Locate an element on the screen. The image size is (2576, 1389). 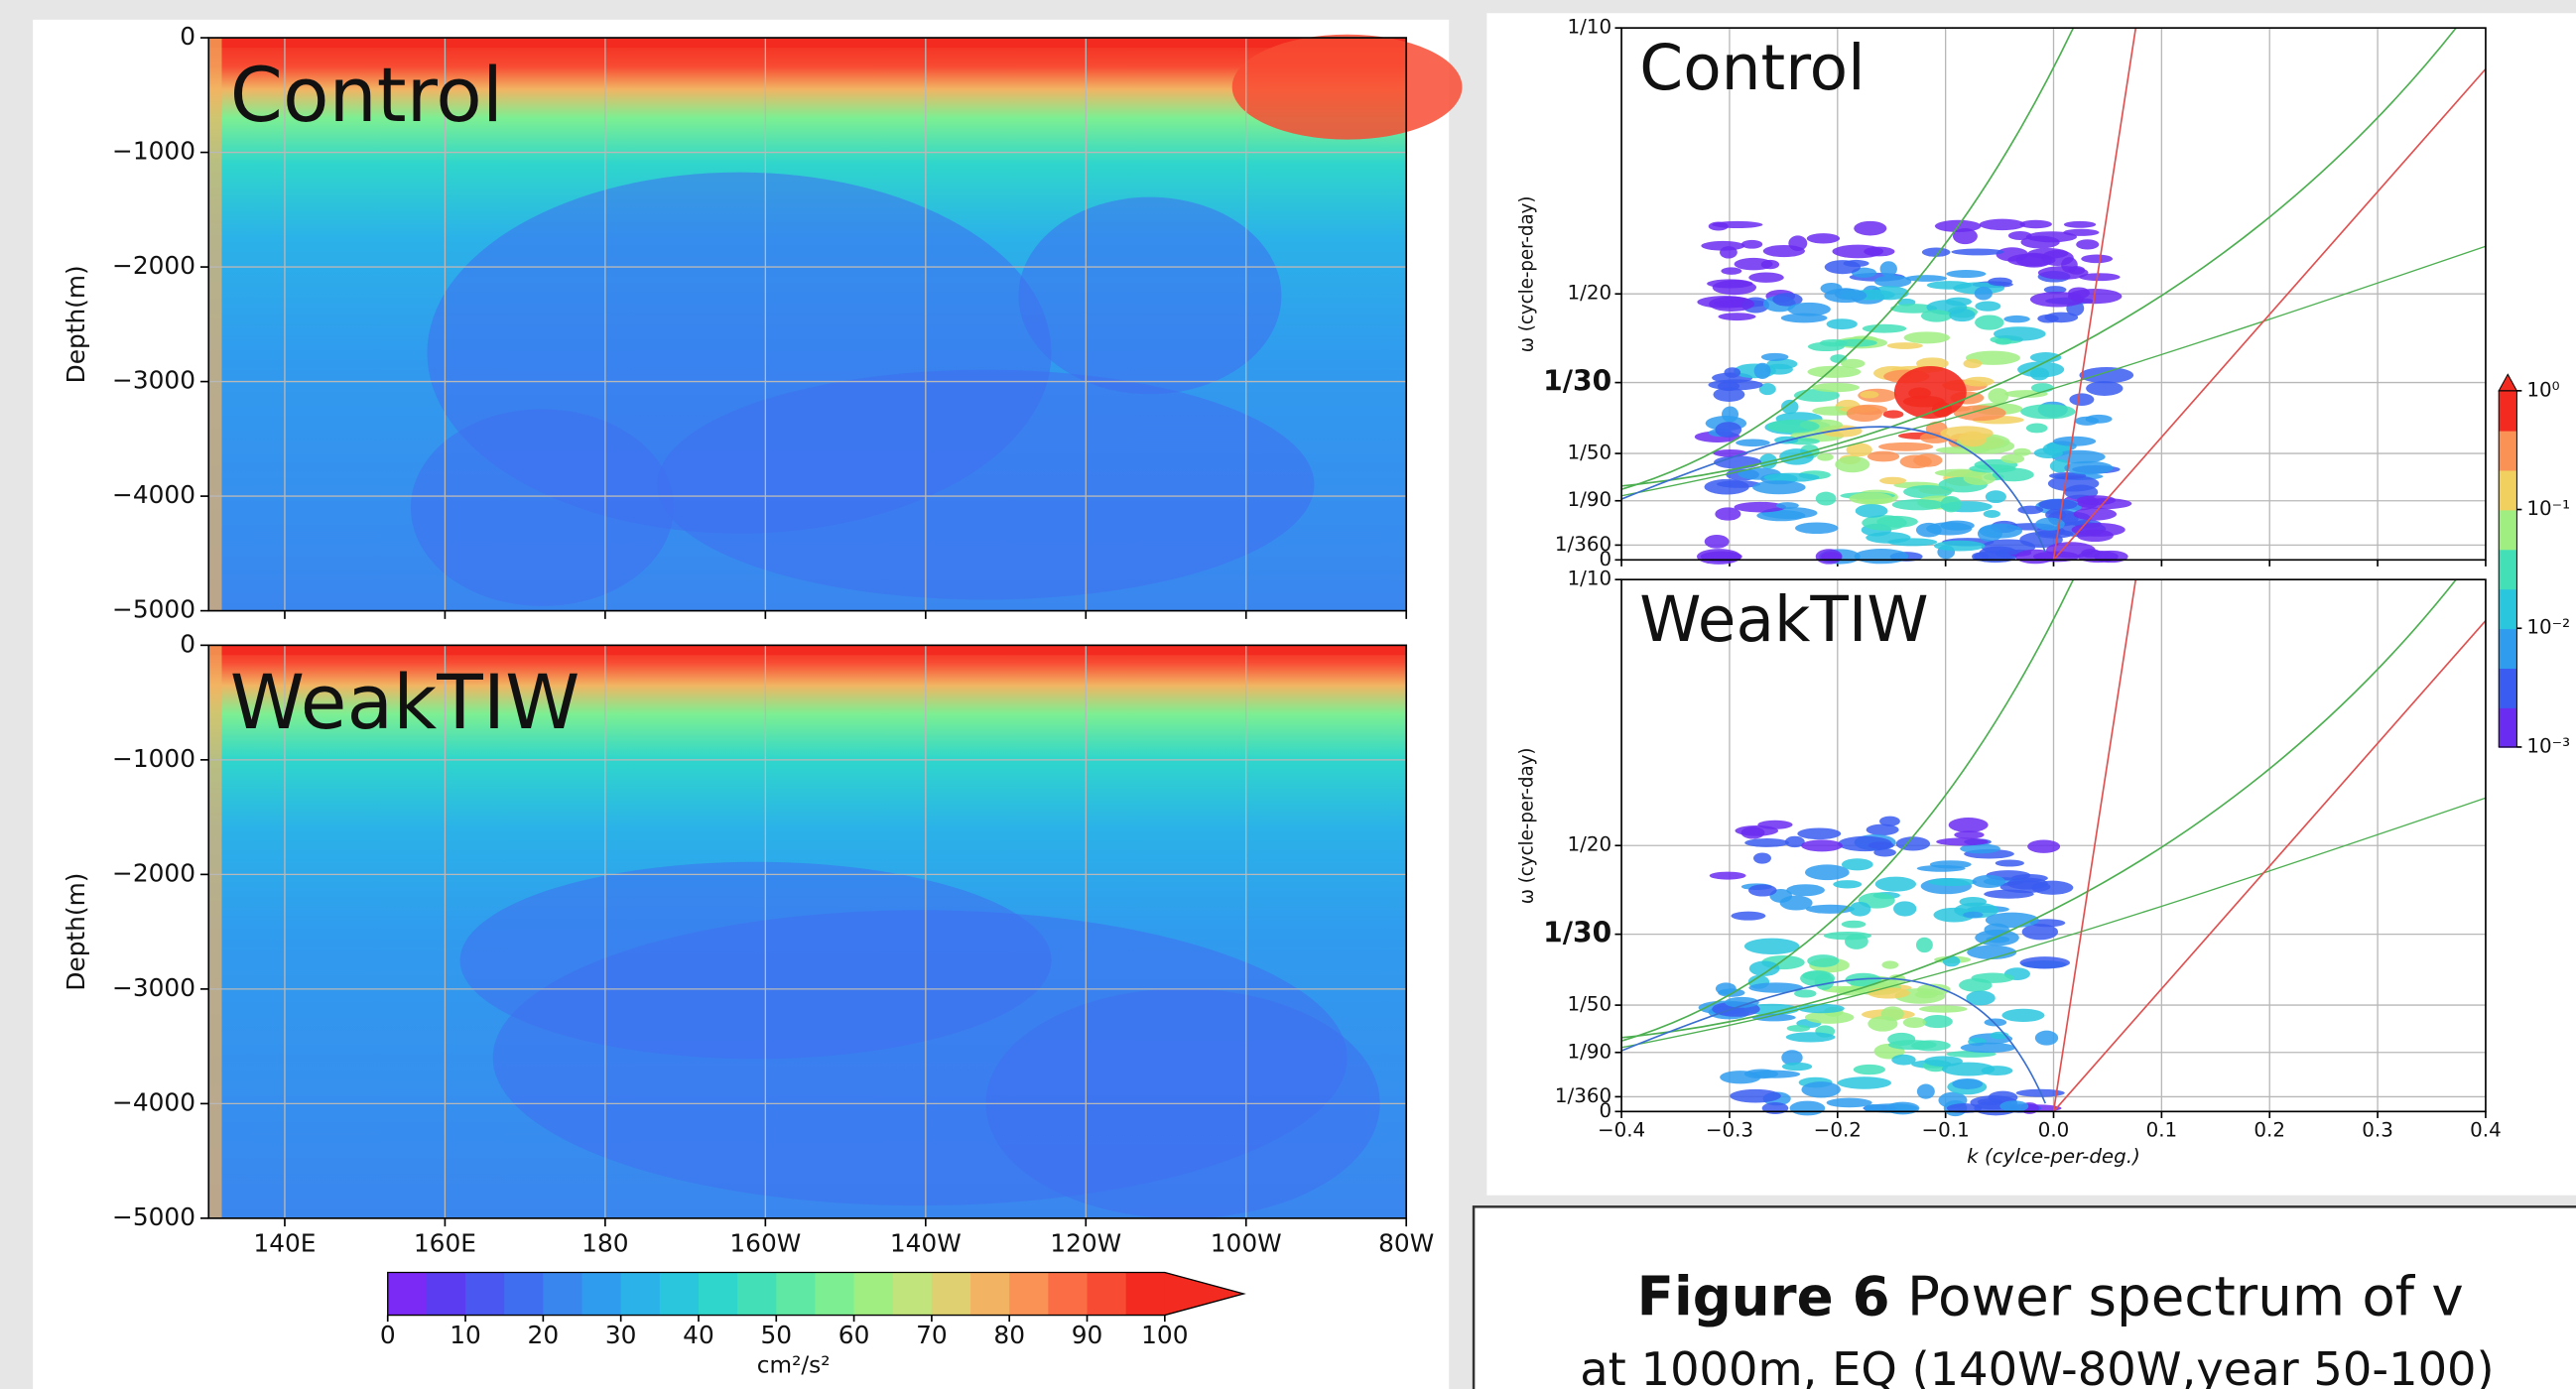
colorbar-tick-label: 10⁰ is located at coordinates (2543, 389).